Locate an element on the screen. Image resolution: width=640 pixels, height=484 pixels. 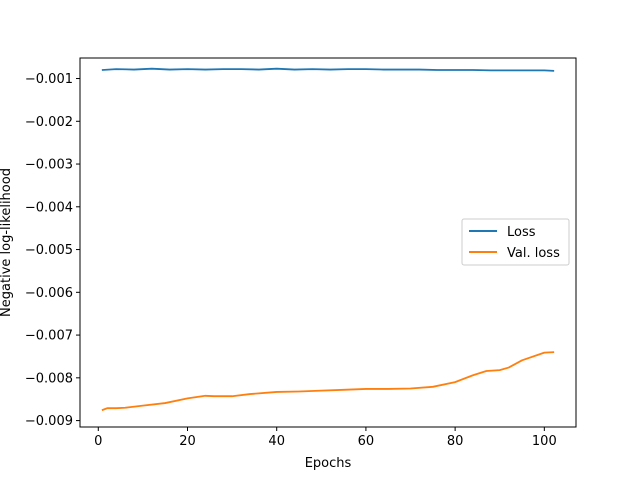
x-tick-label: 40 is located at coordinates (276, 441).